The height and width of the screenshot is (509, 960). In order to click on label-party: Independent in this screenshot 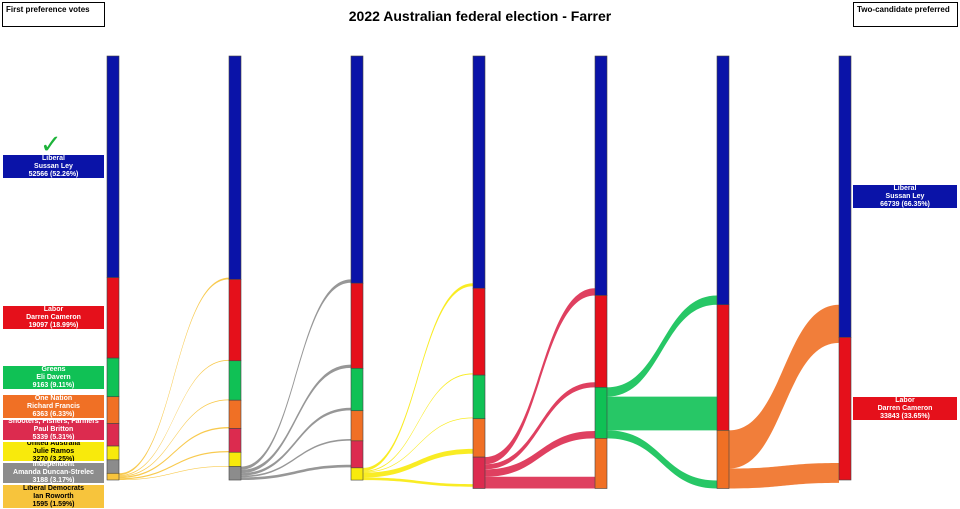, I will do `click(53, 465)`.